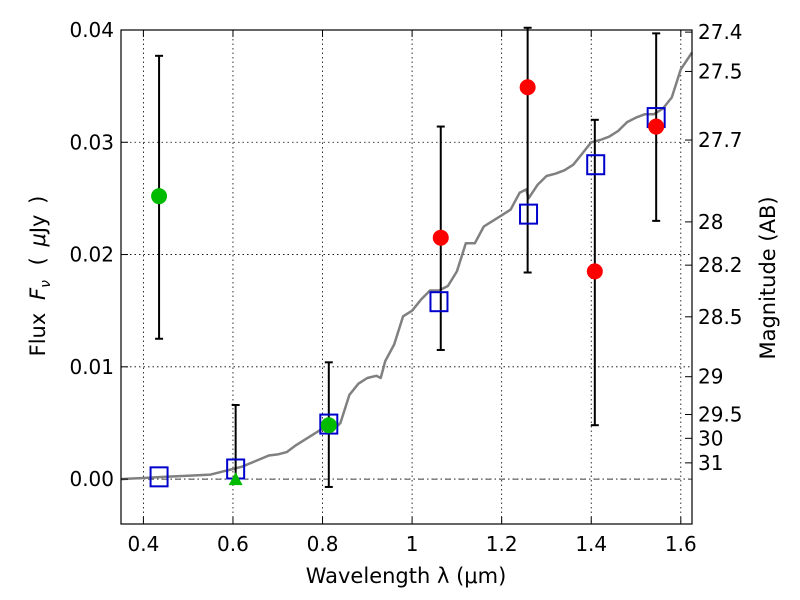 The image size is (800, 600). What do you see at coordinates (143, 544) in the screenshot?
I see `x-tick-label: 0.4` at bounding box center [143, 544].